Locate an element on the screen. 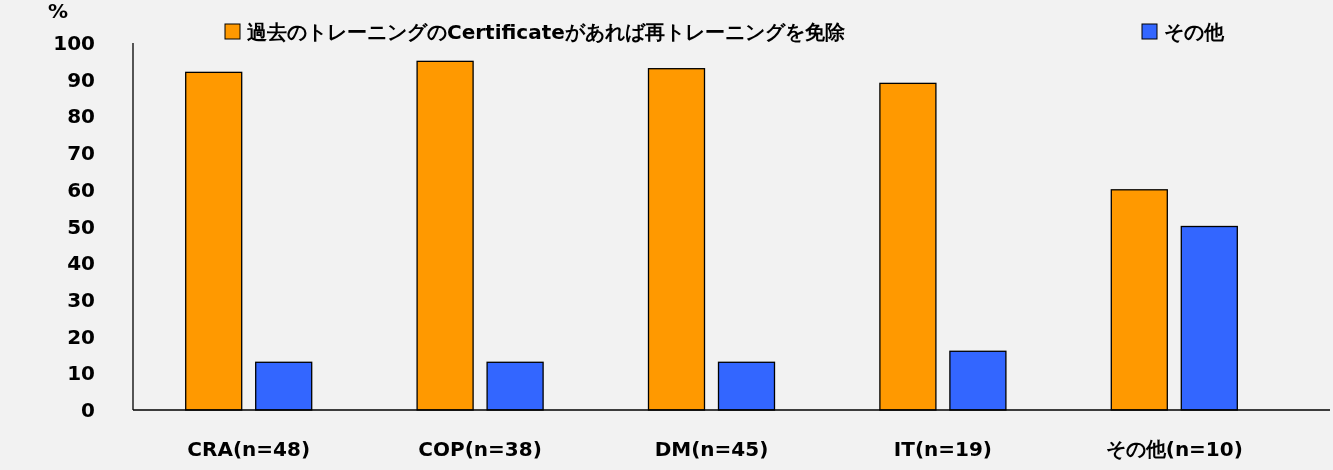  x-tick-label: その他(n=10) is located at coordinates (1174, 449).